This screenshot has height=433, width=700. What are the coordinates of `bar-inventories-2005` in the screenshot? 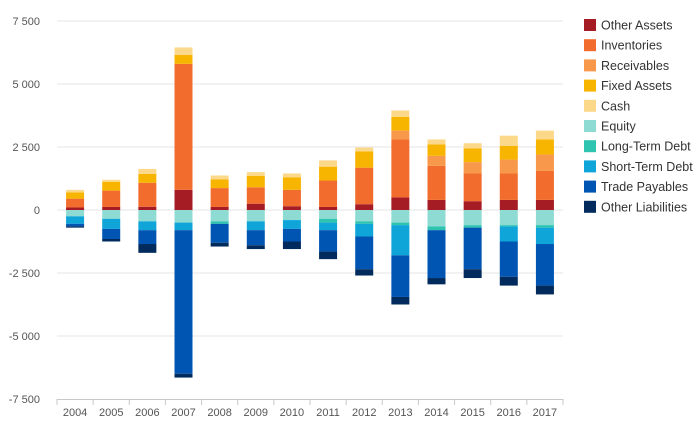 It's located at (111, 198).